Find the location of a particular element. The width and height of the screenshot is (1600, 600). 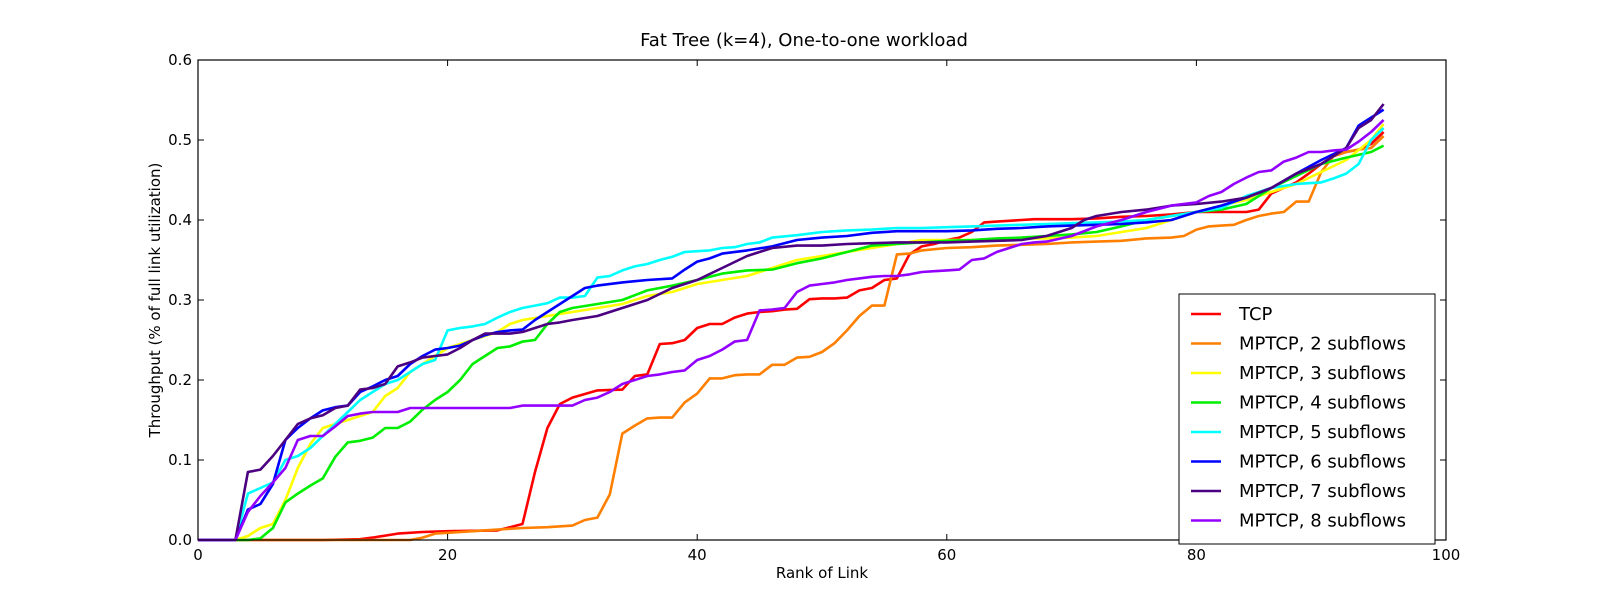

y-tick-label: 0.6 is located at coordinates (180, 60).